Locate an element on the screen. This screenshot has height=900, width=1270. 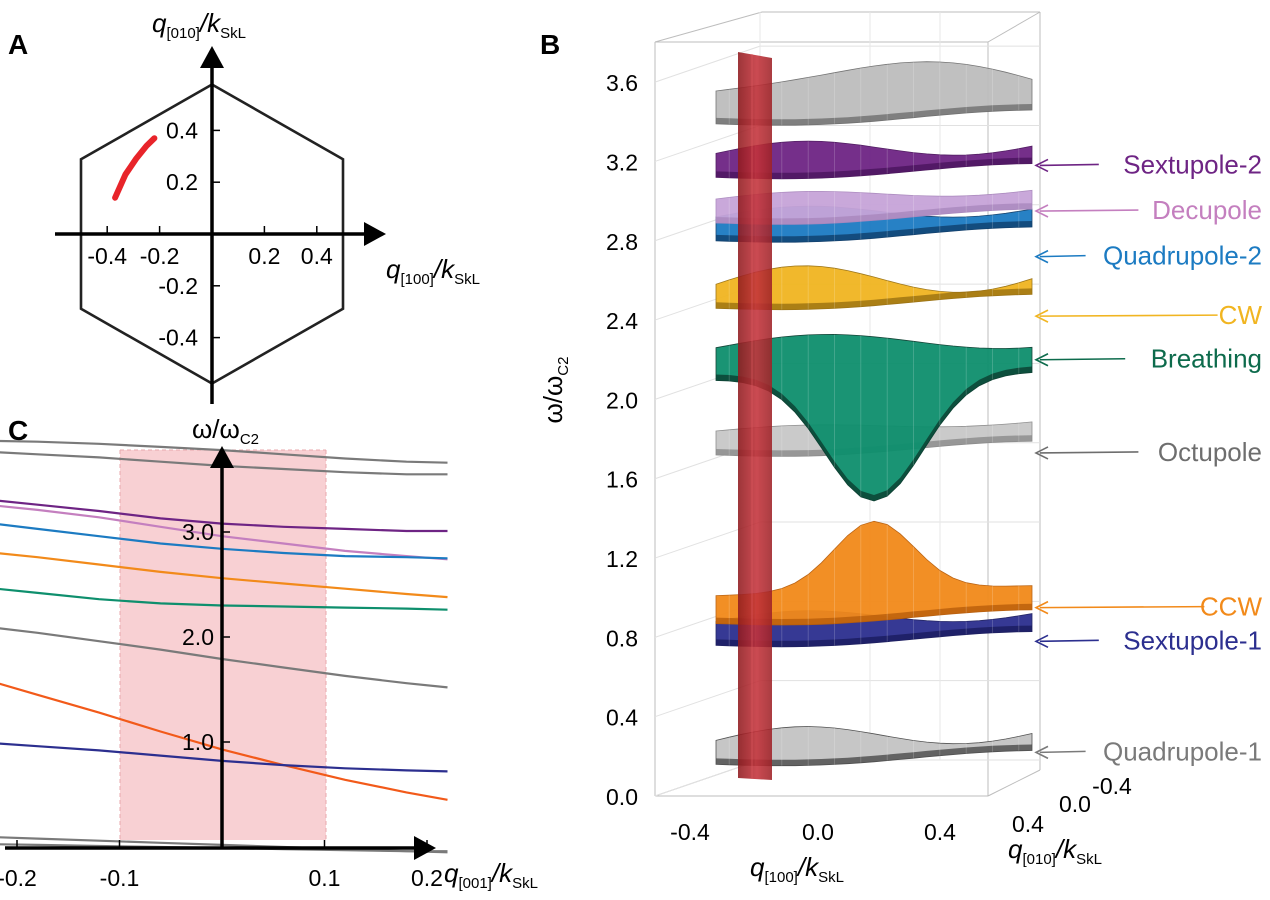
panel-c-y-tick-label: 3.0 is located at coordinates (198, 532).